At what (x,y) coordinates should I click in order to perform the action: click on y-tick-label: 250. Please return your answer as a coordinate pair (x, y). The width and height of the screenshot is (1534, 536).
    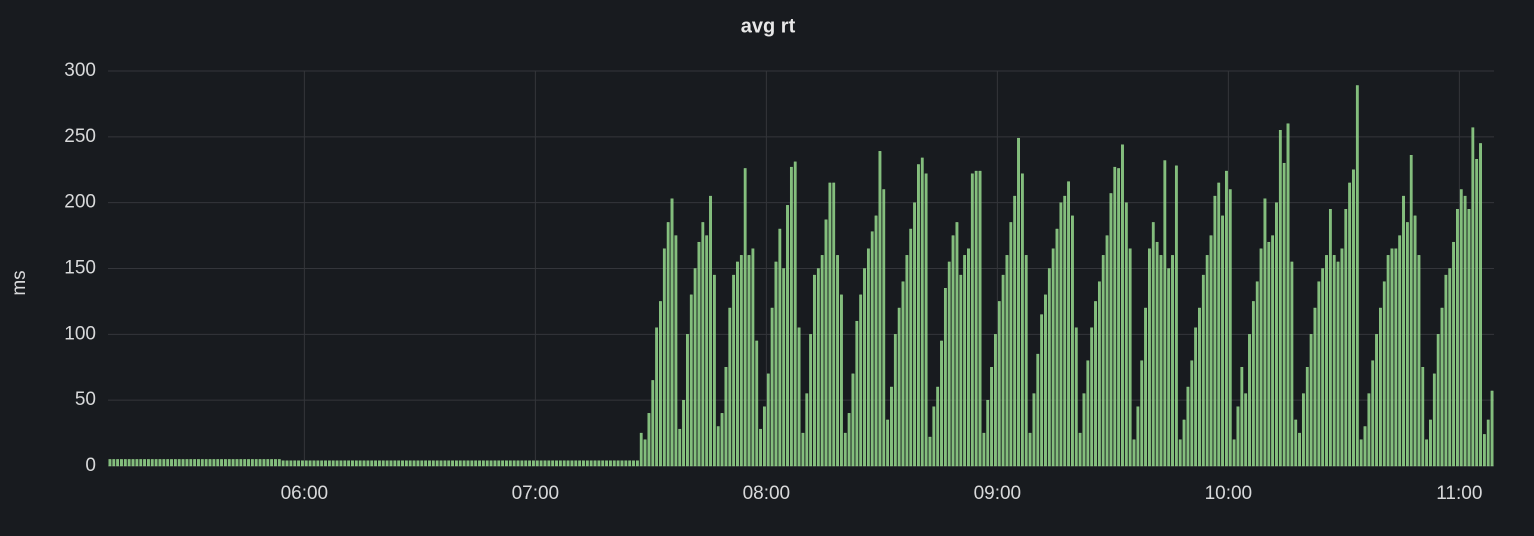
    Looking at the image, I should click on (80, 136).